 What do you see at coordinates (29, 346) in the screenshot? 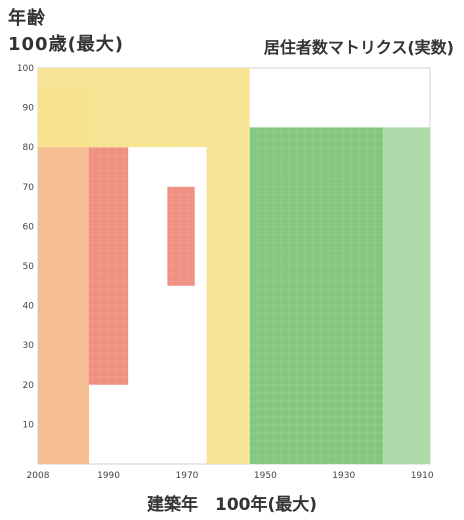
I see `y-tick-label: 30` at bounding box center [29, 346].